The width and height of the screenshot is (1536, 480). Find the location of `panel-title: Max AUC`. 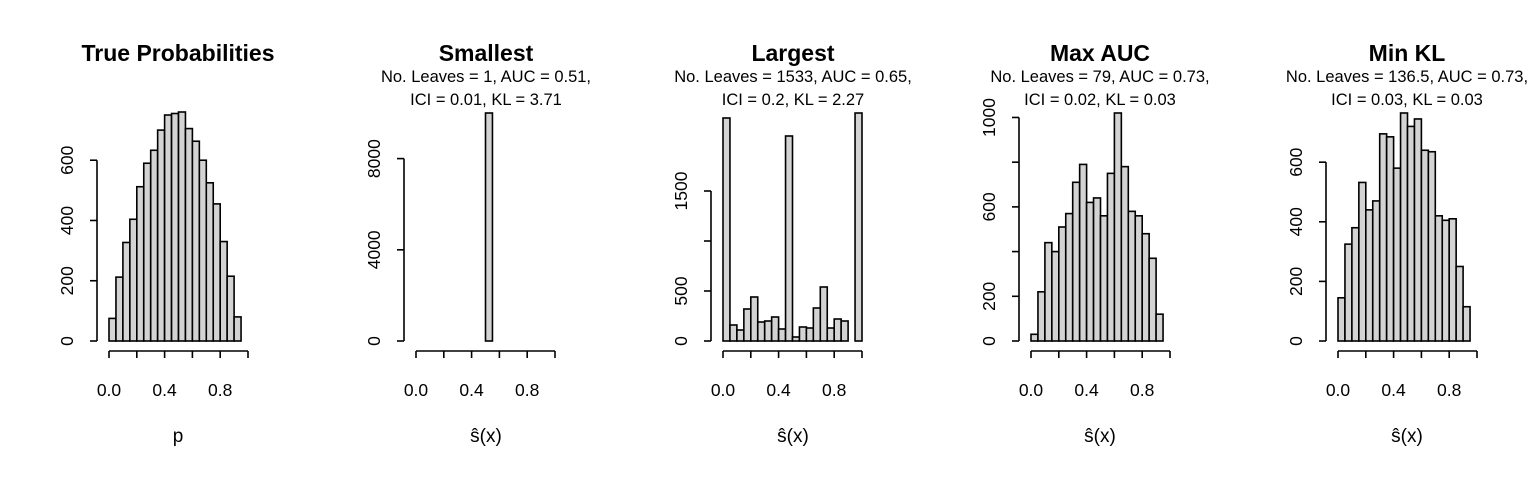

panel-title: Max AUC is located at coordinates (1100, 53).